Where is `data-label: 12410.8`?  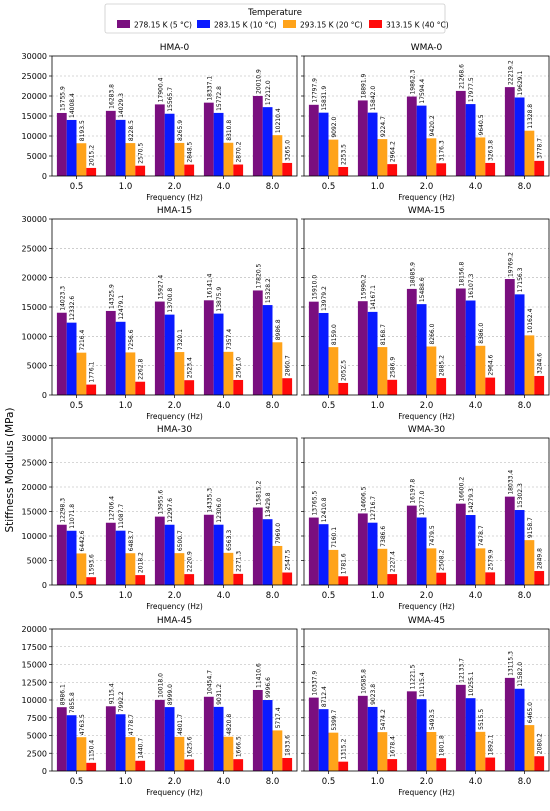 data-label: 12410.8 is located at coordinates (324, 509).